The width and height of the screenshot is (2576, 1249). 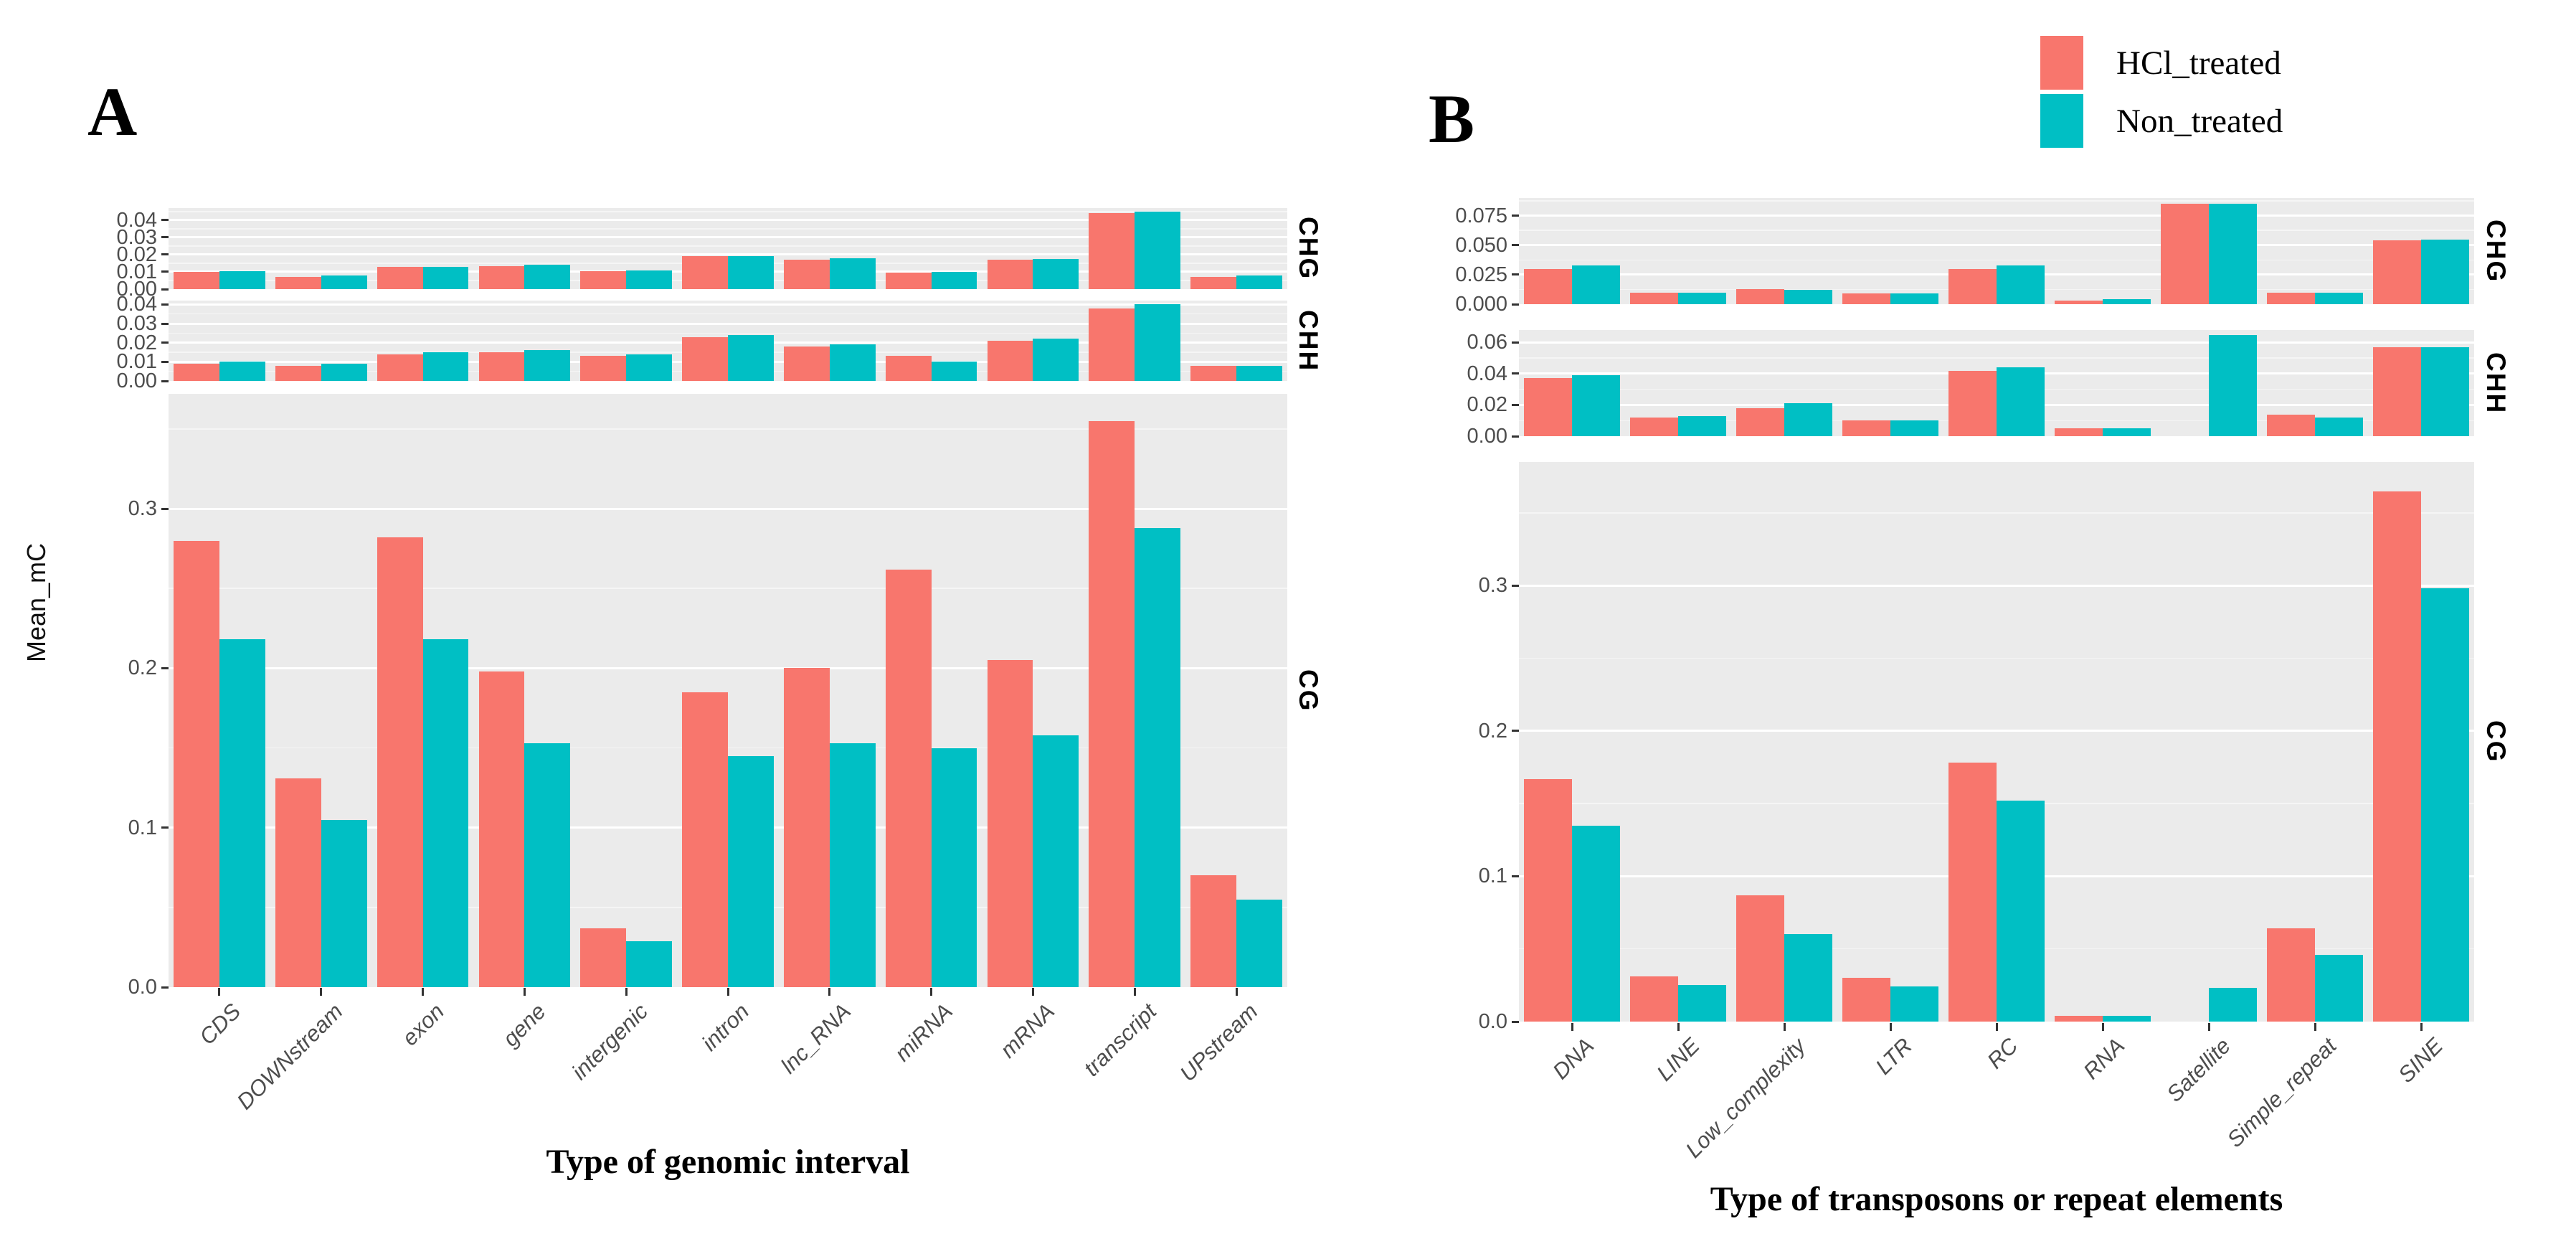 What do you see at coordinates (649, 964) in the screenshot?
I see `bar-Non_treated-intergenic` at bounding box center [649, 964].